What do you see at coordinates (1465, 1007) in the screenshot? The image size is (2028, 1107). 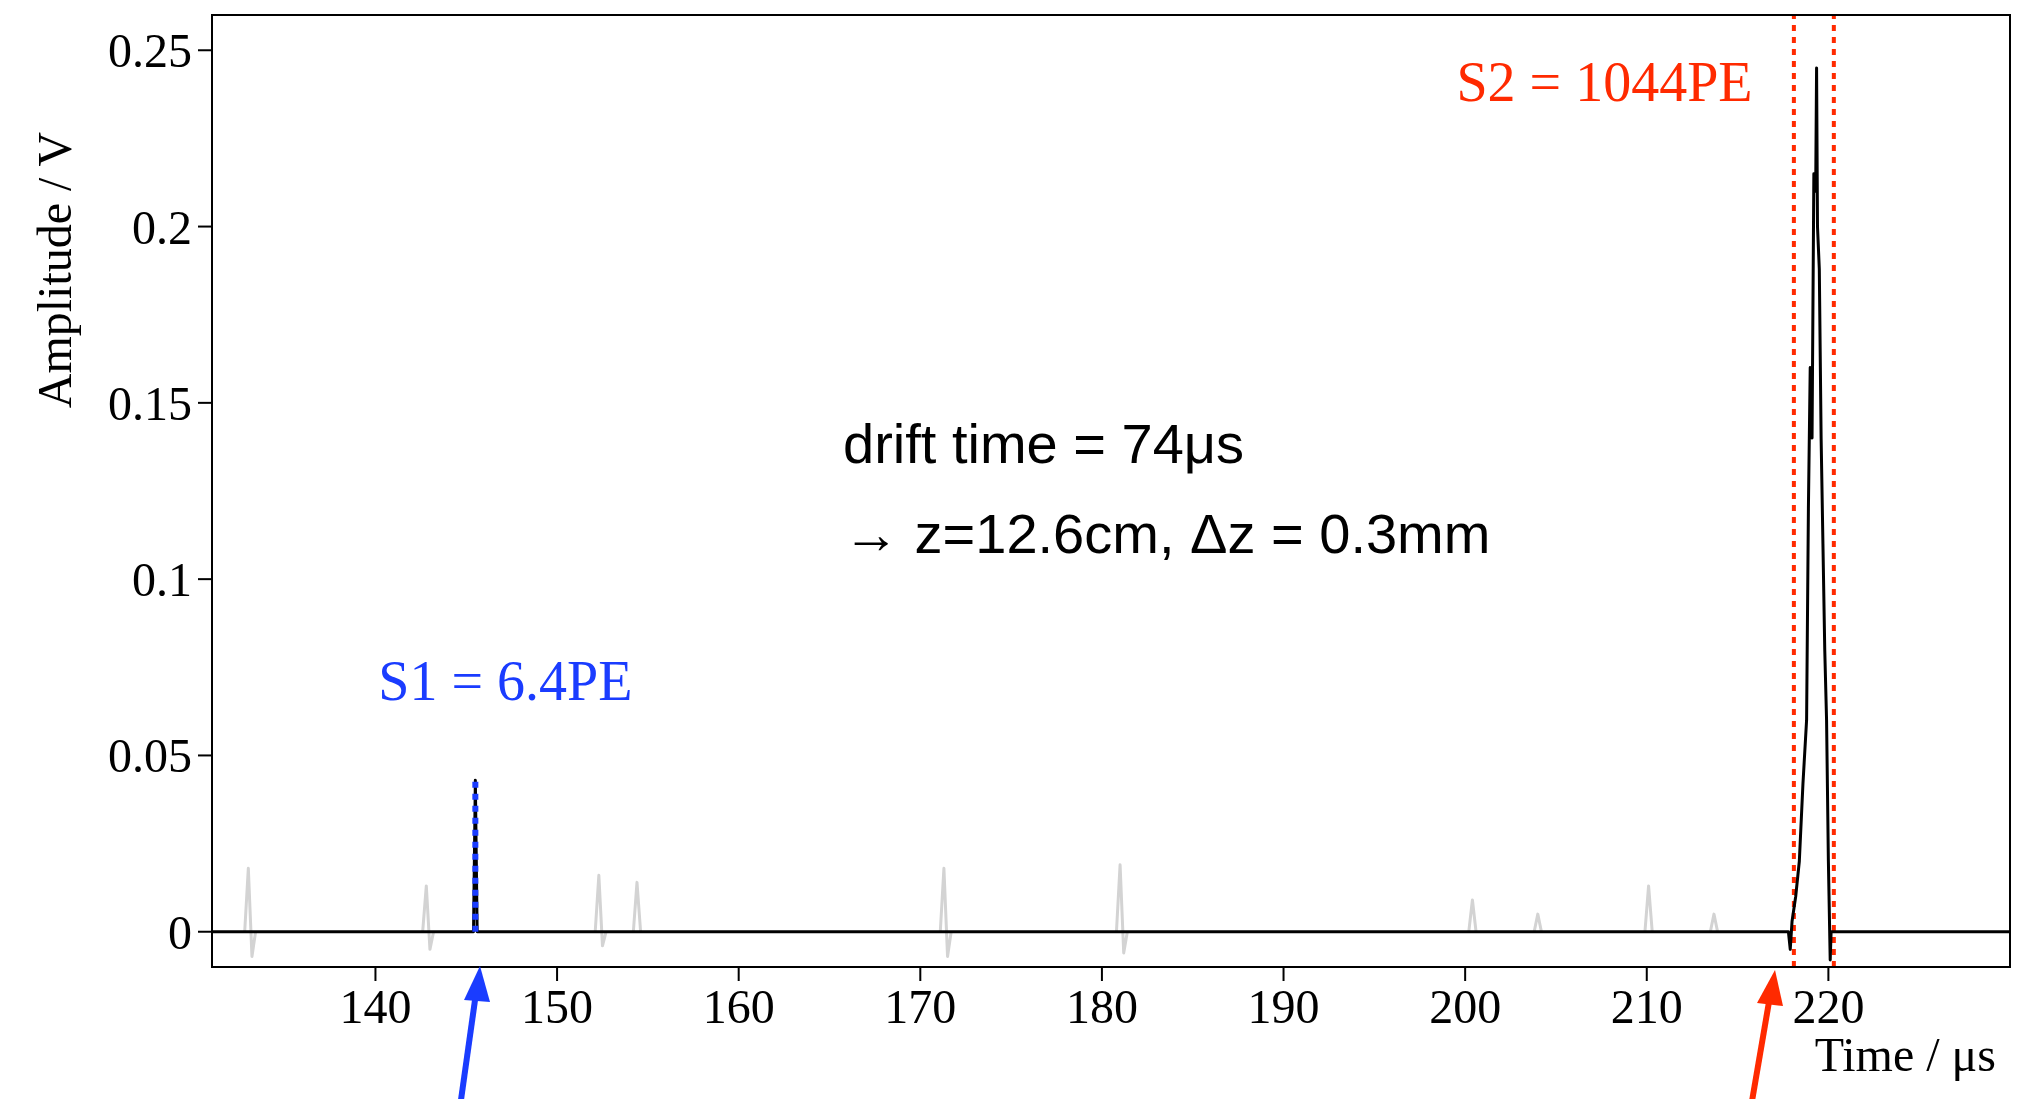 I see `x-tick-label: 200` at bounding box center [1465, 1007].